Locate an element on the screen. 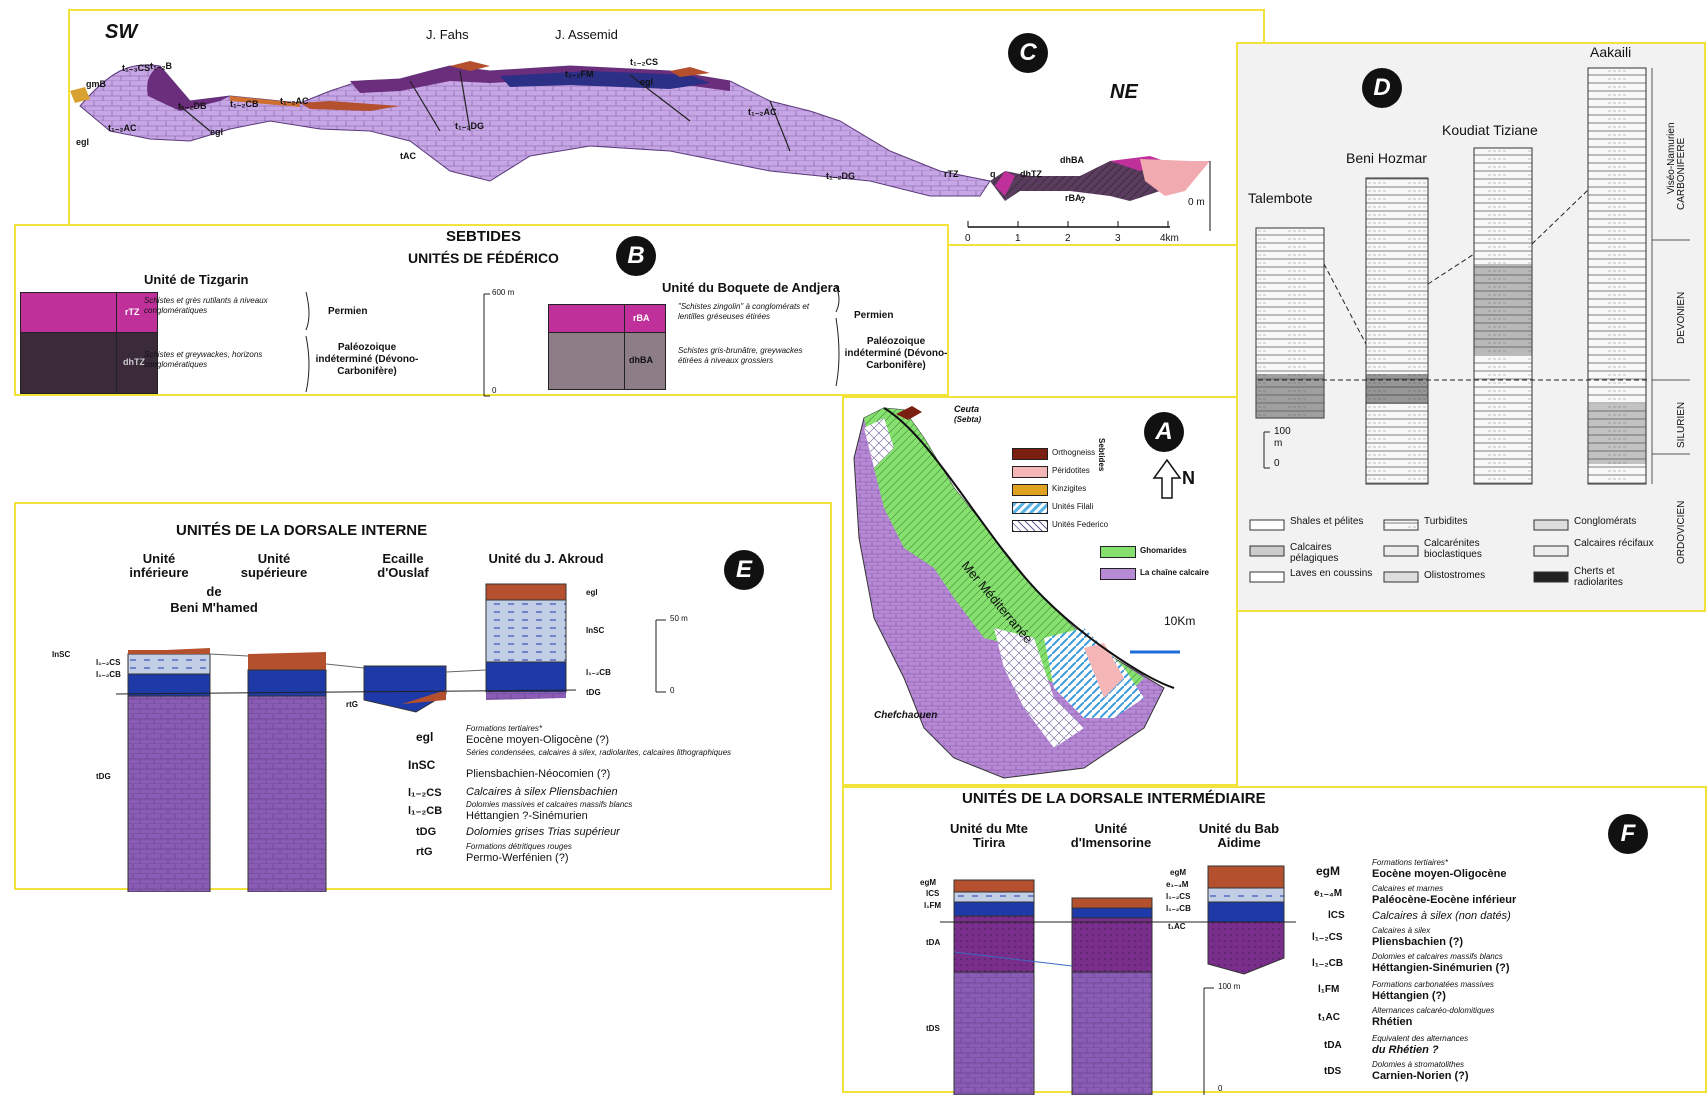  swatch-dhba-code: dhBA is located at coordinates (645, 361).